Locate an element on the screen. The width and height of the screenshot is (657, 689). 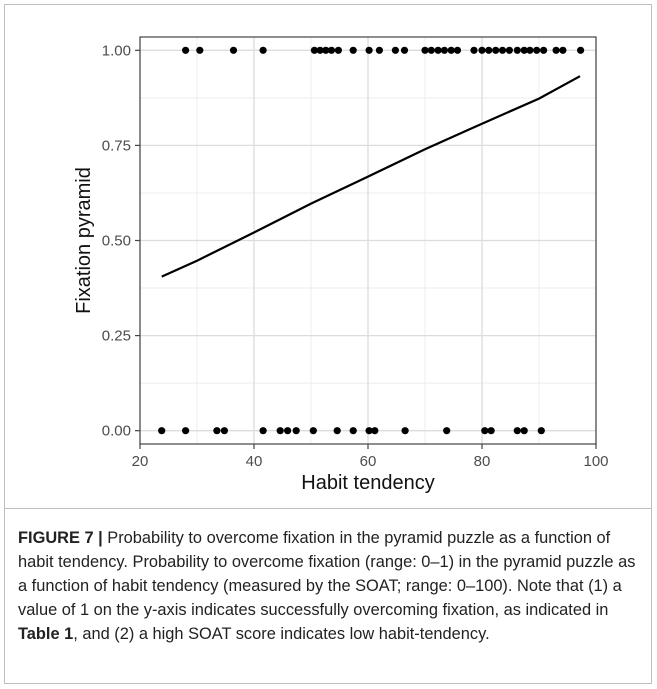
x-tick-label: 100 is located at coordinates (595, 461).